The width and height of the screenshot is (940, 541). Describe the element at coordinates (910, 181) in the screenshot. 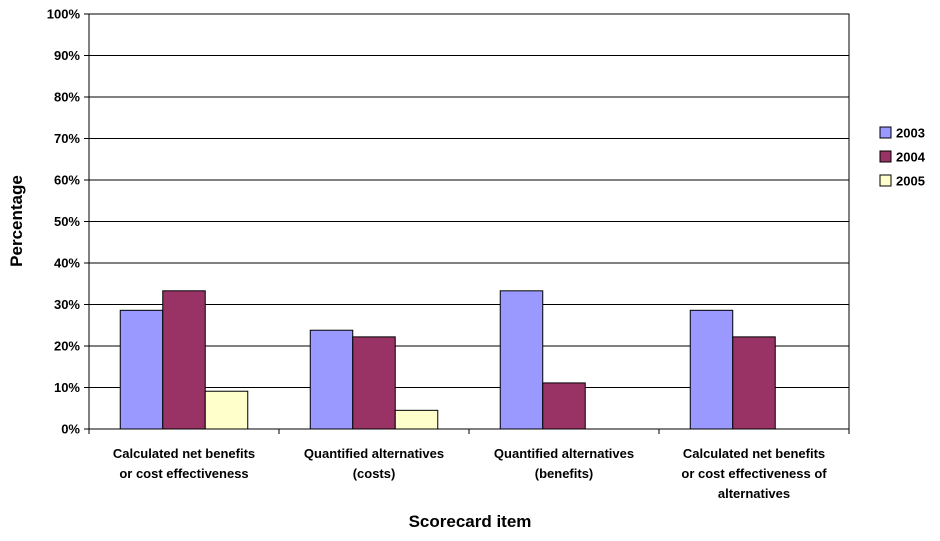

I see `legend-label-2005: 2005` at that location.